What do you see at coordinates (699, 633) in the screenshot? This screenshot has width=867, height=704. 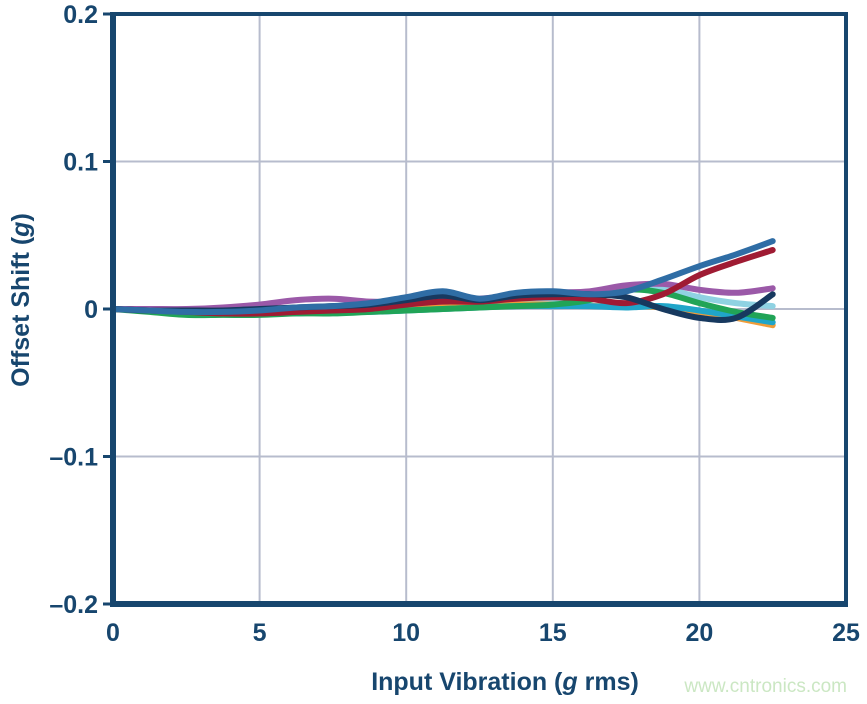 I see `x-tick-label-20: 20` at bounding box center [699, 633].